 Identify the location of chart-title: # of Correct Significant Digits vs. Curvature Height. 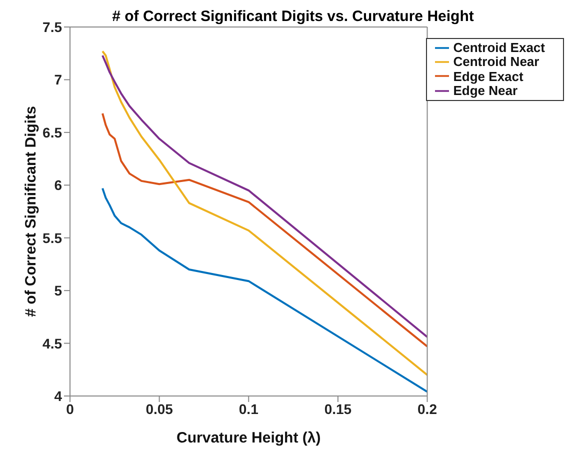
(293, 16).